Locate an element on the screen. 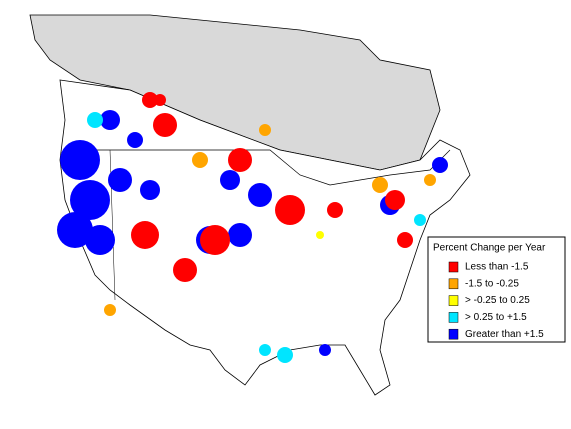 The image size is (571, 429). legend-box is located at coordinates (496, 289).